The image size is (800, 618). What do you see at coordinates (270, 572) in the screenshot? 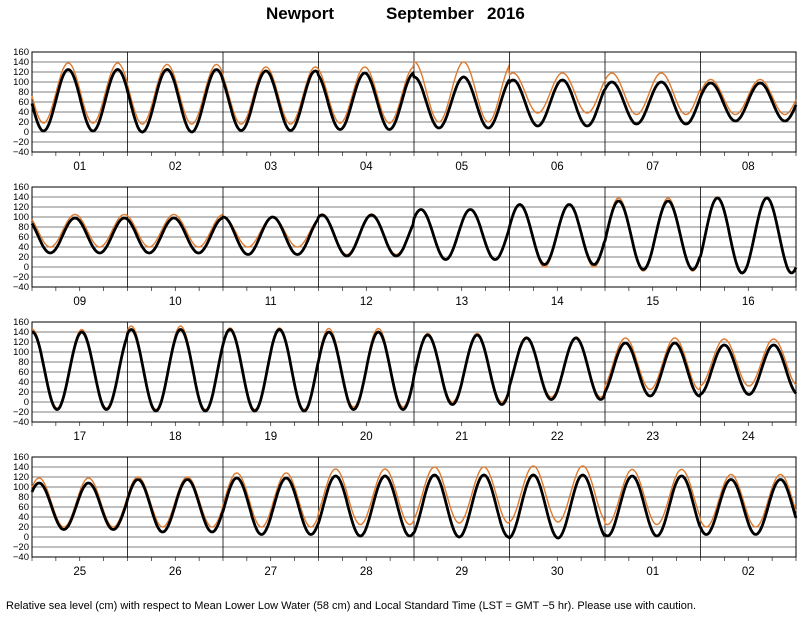
I see `day-label: 27` at bounding box center [270, 572].